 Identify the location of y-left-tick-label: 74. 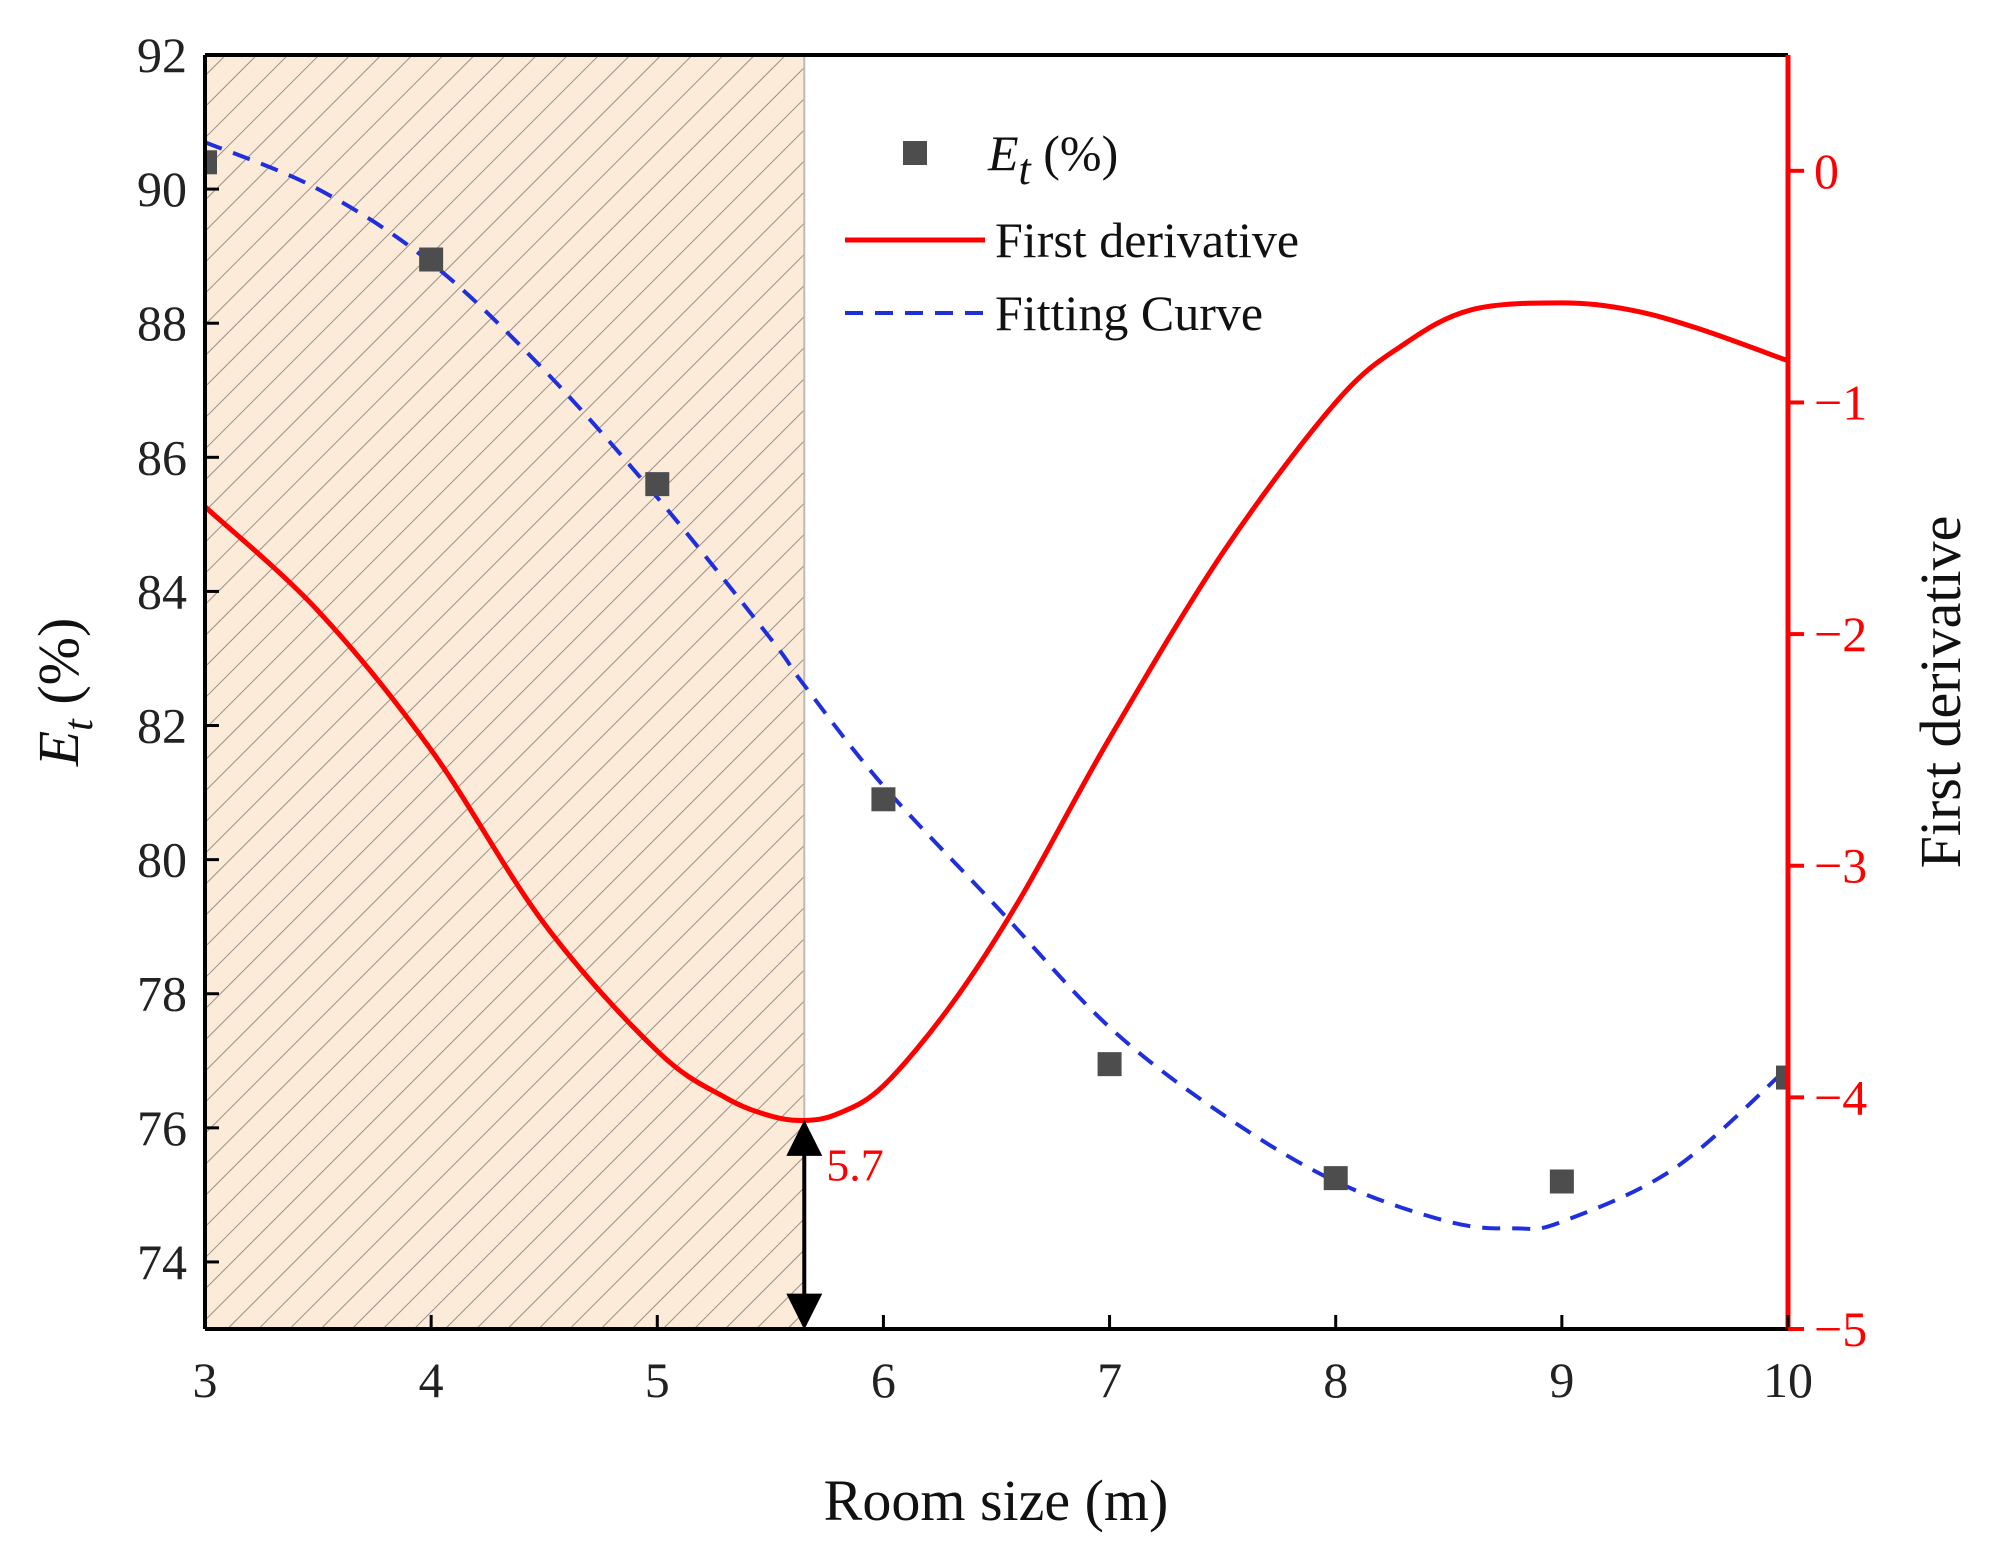
(162, 1262).